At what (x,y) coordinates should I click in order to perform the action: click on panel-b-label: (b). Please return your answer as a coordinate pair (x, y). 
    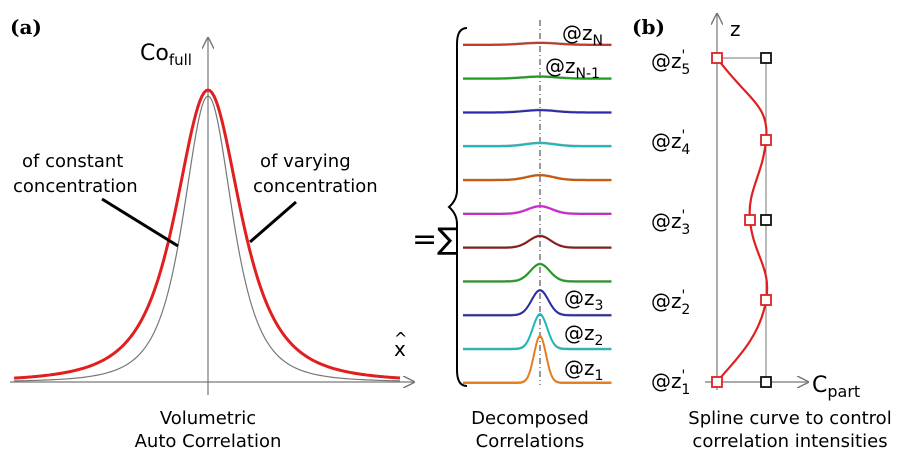
    Looking at the image, I should click on (648, 27).